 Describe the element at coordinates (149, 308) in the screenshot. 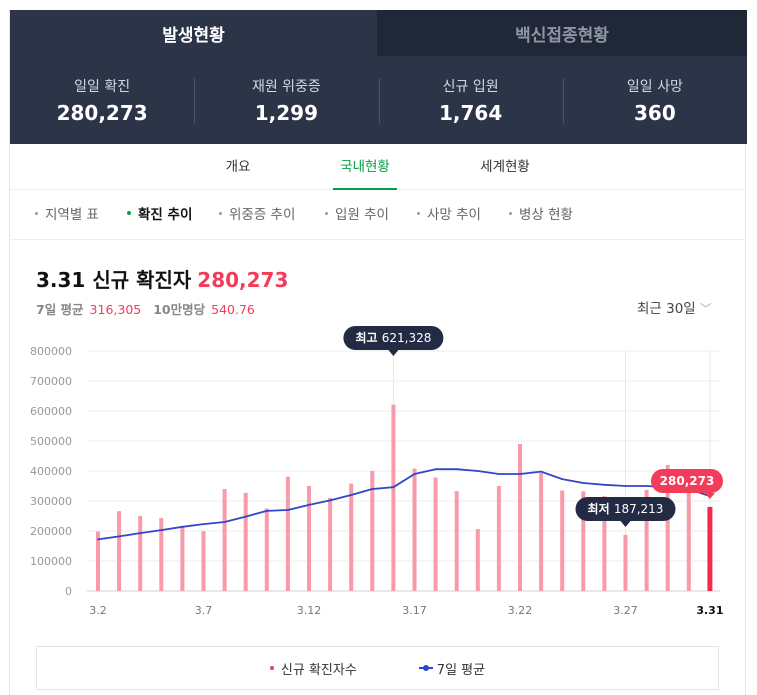

I see `chart-meta: 7일 평균 316,305 10만명당 540.76` at that location.